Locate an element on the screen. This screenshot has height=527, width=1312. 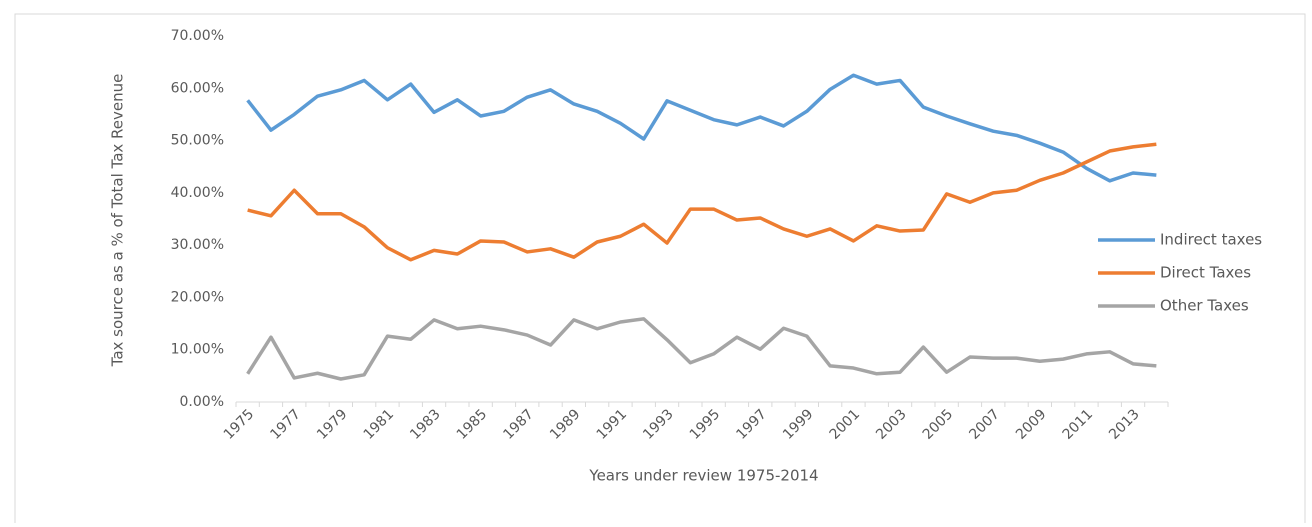
x-tick-label: 2011 is located at coordinates (1078, 424).